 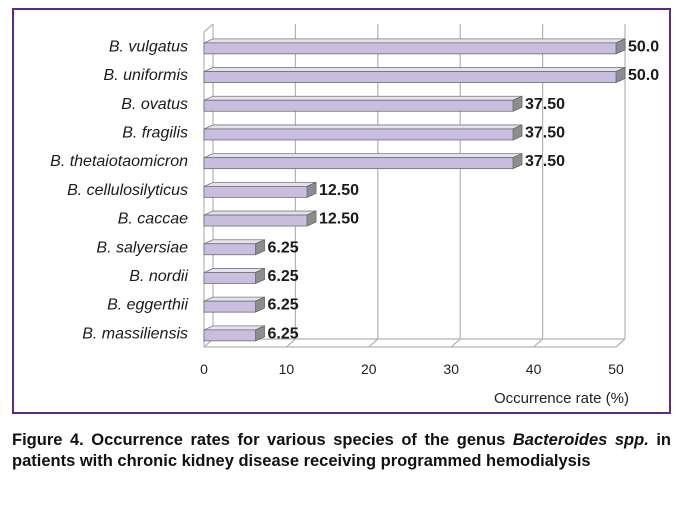 What do you see at coordinates (127, 190) in the screenshot?
I see `category-label: B. cellulosilyticus` at bounding box center [127, 190].